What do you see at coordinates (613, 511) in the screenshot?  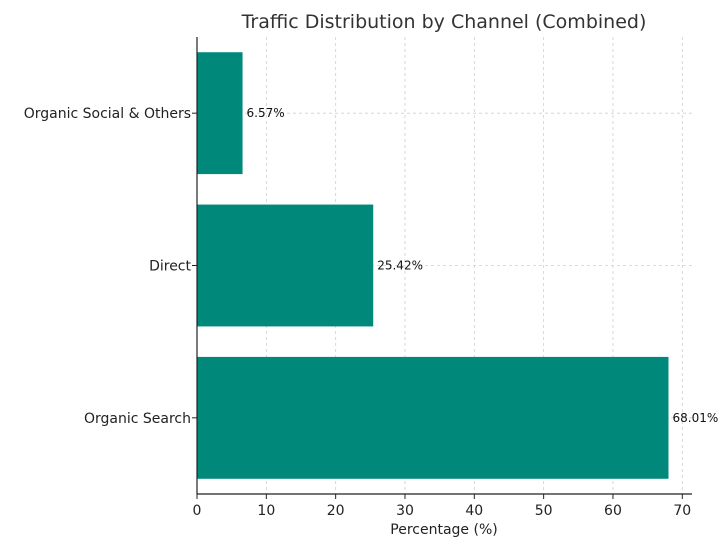 I see `x-tick-label: 60` at bounding box center [613, 511].